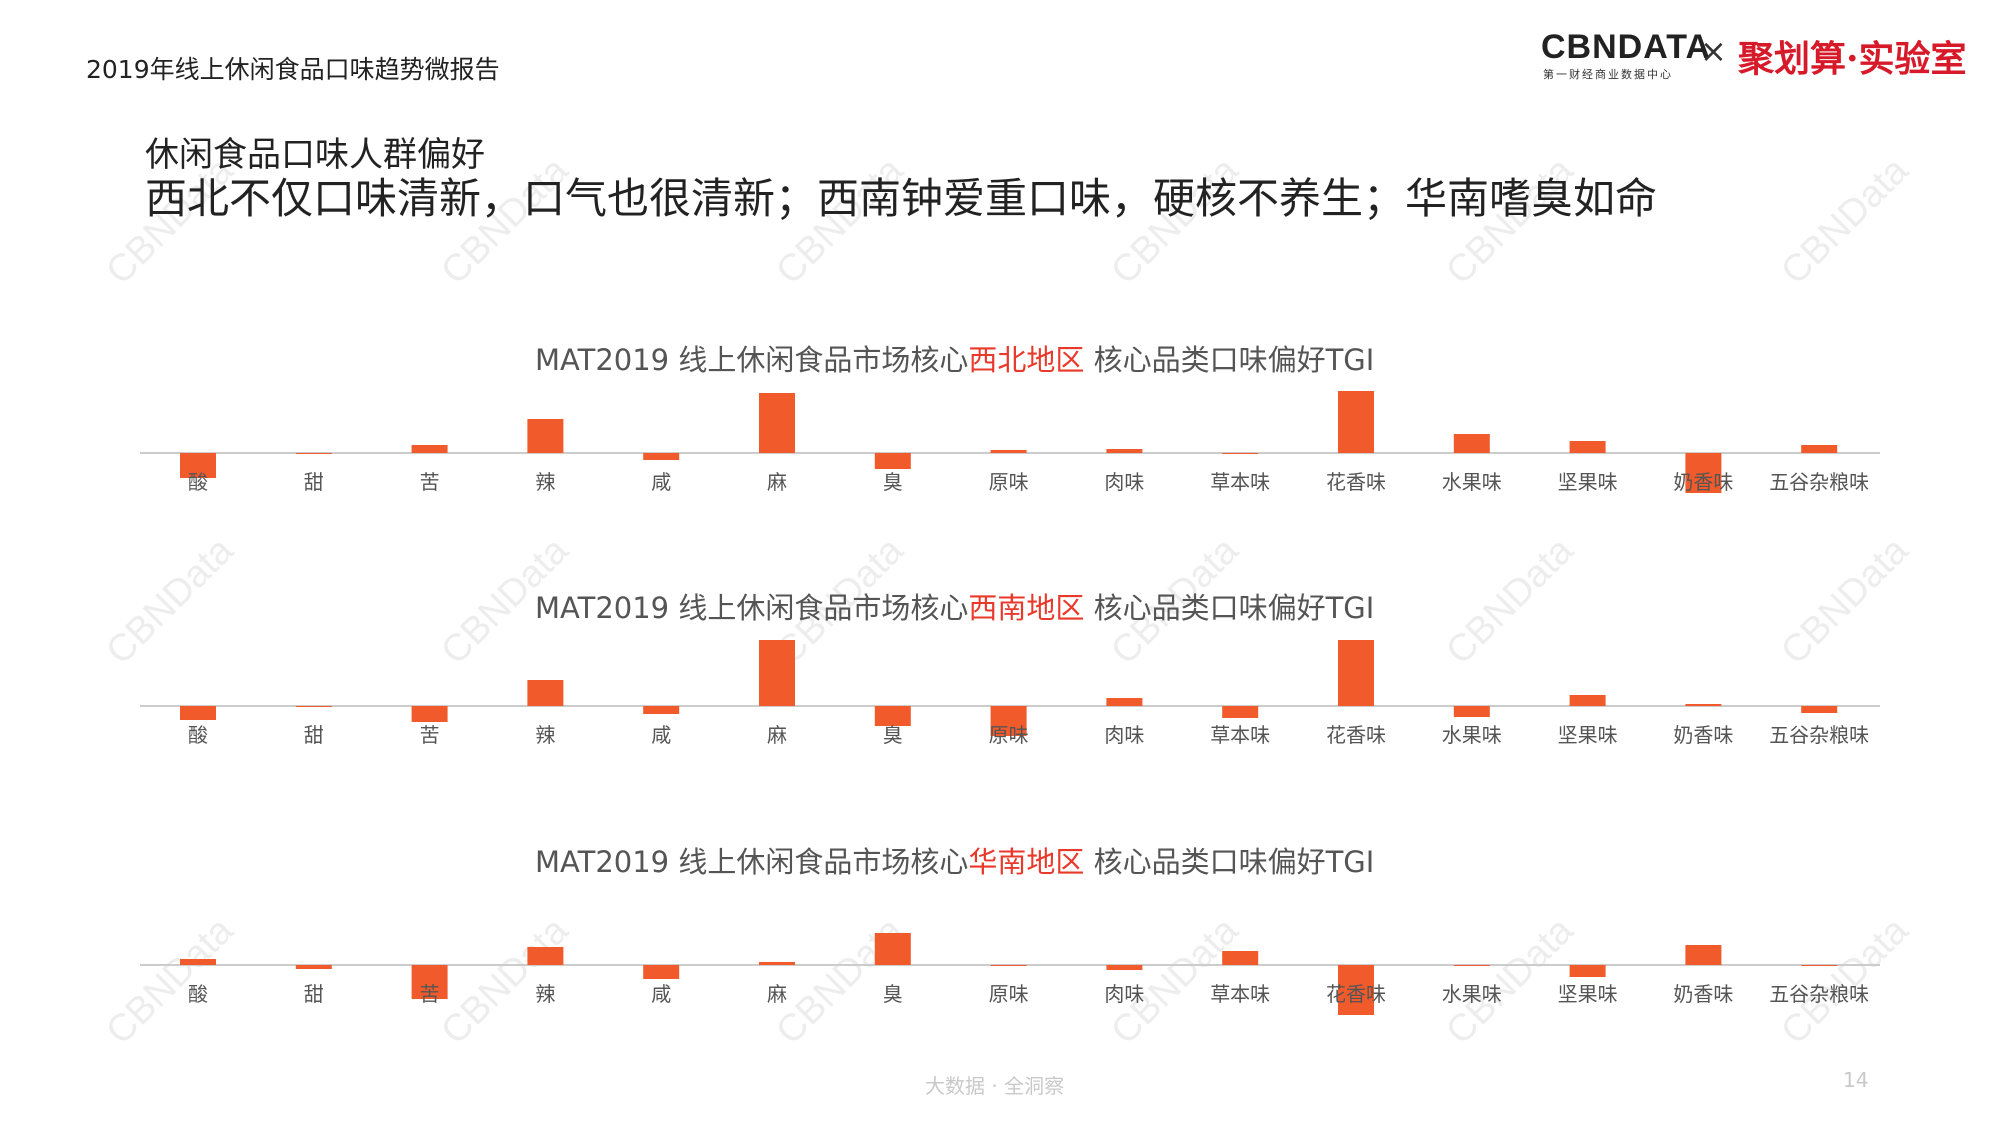 The image size is (2001, 1125). I want to click on chart-title: MAT2019 线上休闲食品市场核心西北地区 核心品类口味偏好TGI, so click(954, 358).